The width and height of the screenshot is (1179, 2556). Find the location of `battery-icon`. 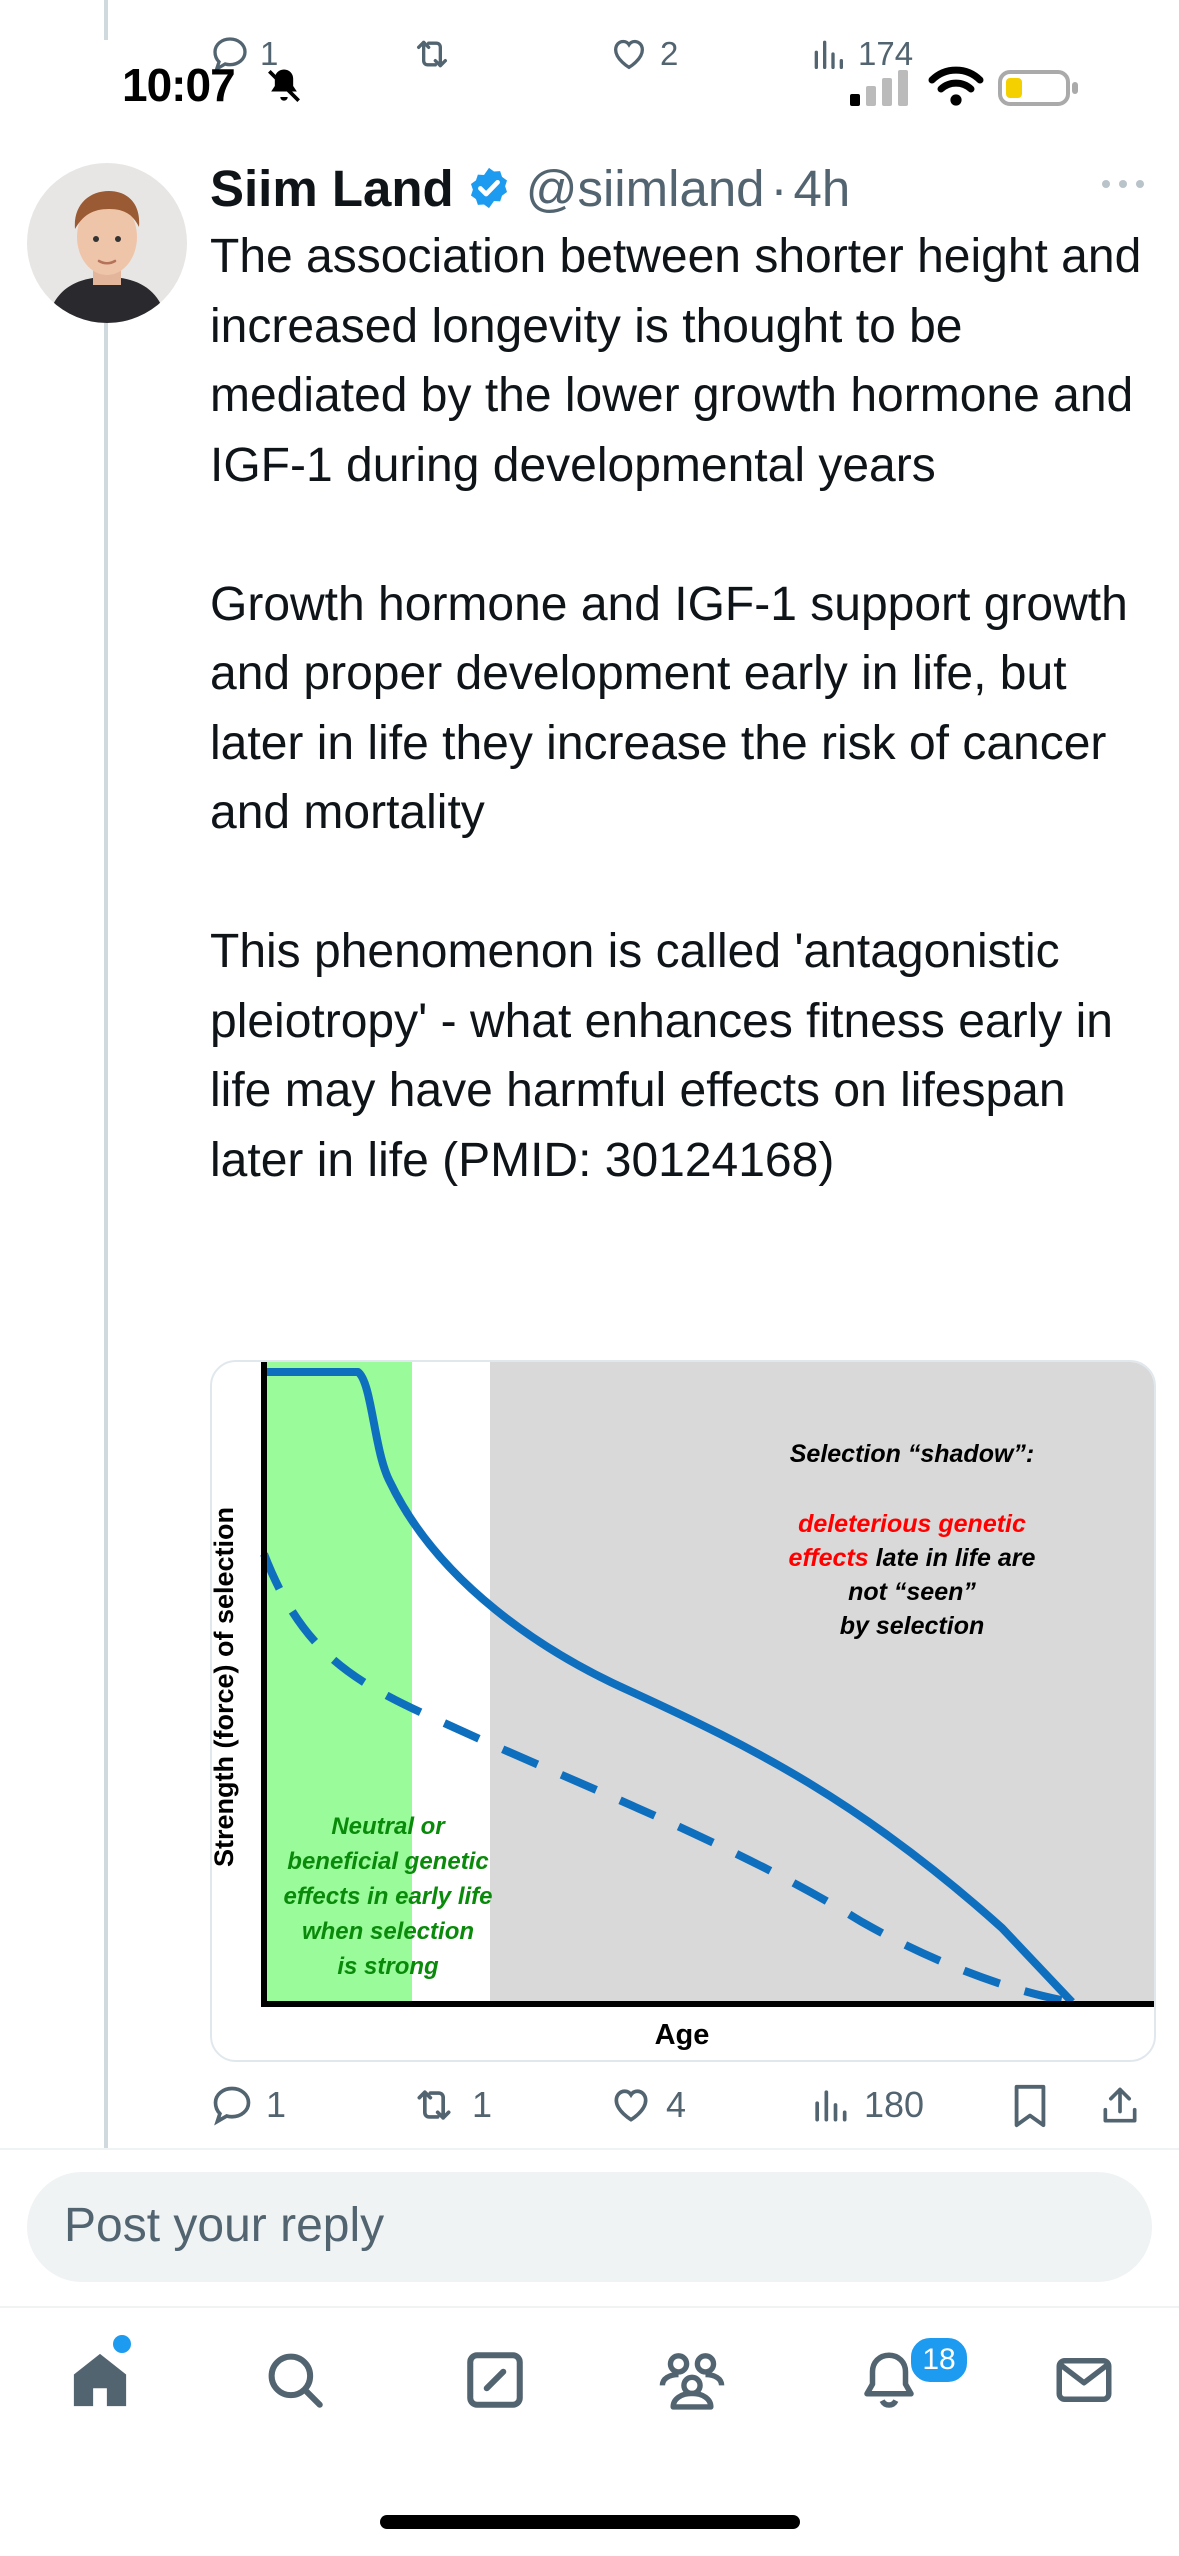

battery-icon is located at coordinates (1039, 88).